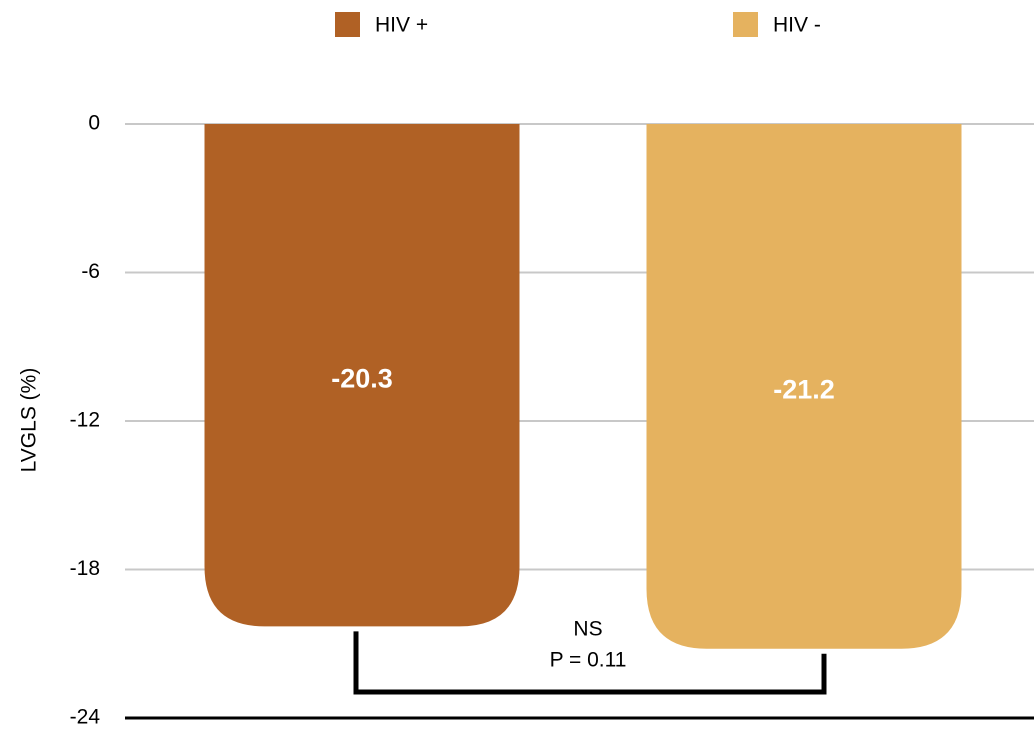  I want to click on y-tick-label: -18, so click(85, 568).